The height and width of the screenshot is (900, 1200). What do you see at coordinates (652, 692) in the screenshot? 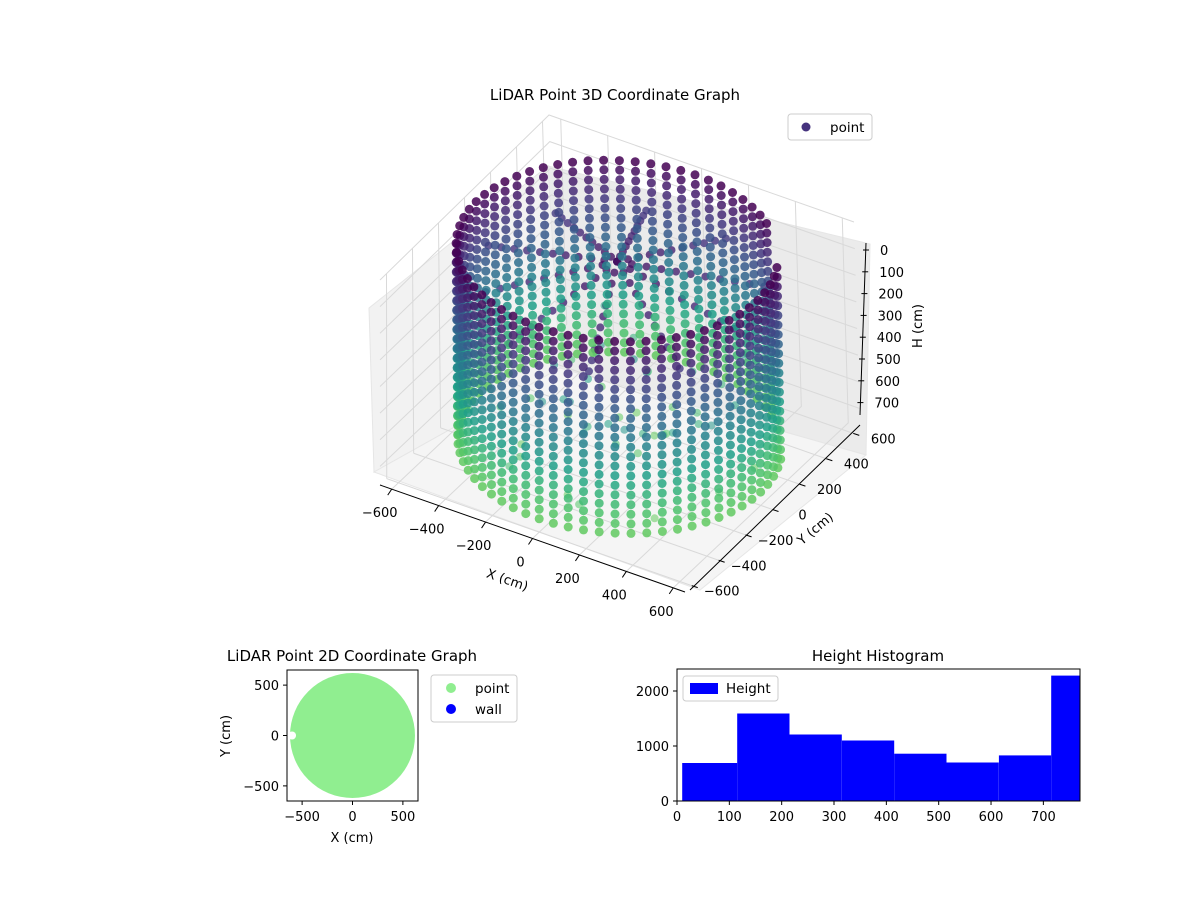
I see `histogram-y-tick-label: 2000` at bounding box center [652, 692].